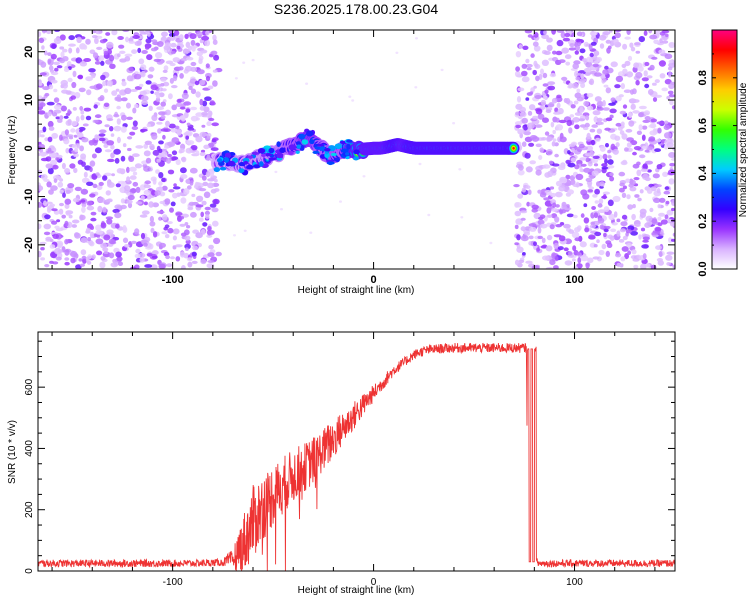  What do you see at coordinates (703, 173) in the screenshot?
I see `colorbar-tick-label: 0.4` at bounding box center [703, 173].